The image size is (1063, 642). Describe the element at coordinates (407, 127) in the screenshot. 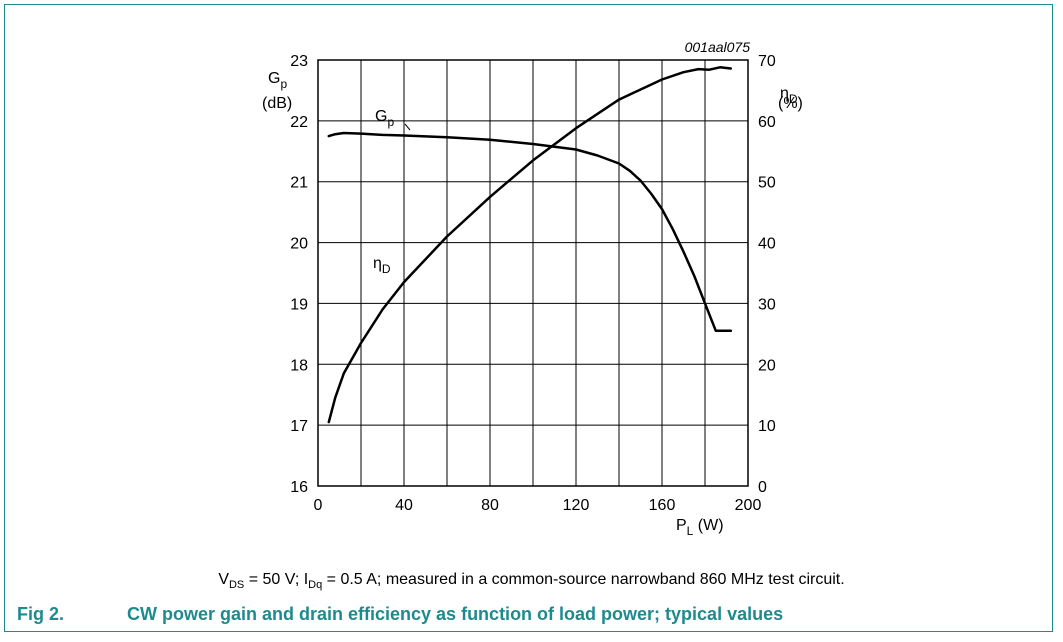

I see `series-label-gp-leader` at that location.